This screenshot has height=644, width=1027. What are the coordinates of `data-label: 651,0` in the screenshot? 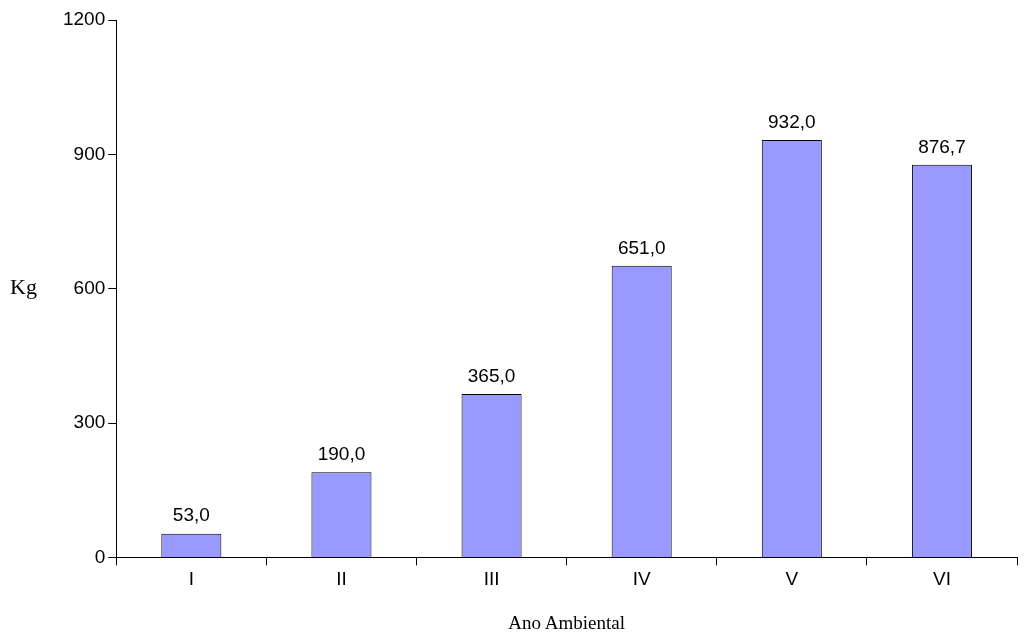 It's located at (641, 247).